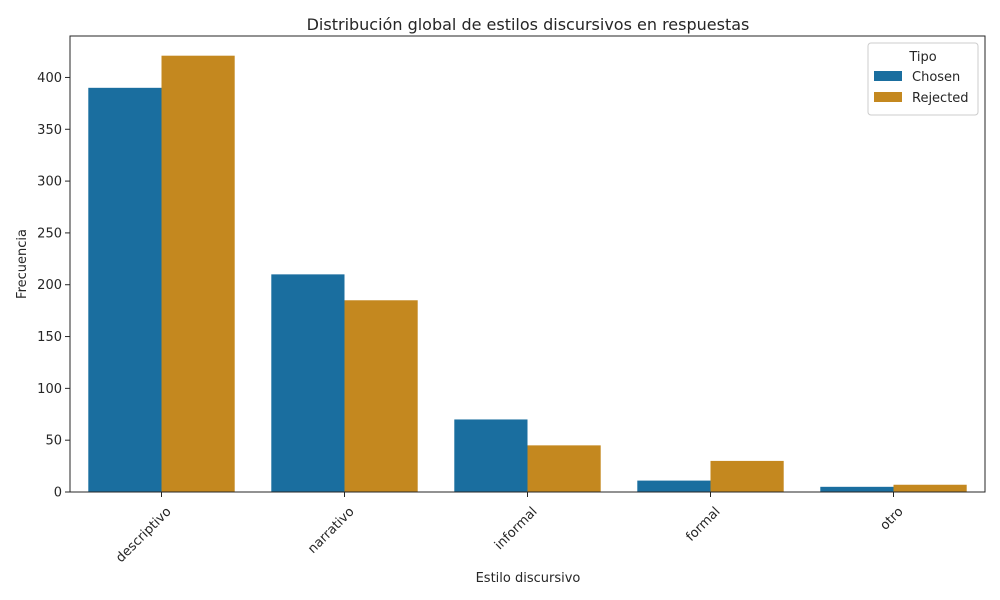 The image size is (1000, 600). I want to click on y-axis: 0 50 100 150 200 250 300 350 400, so click(53, 286).